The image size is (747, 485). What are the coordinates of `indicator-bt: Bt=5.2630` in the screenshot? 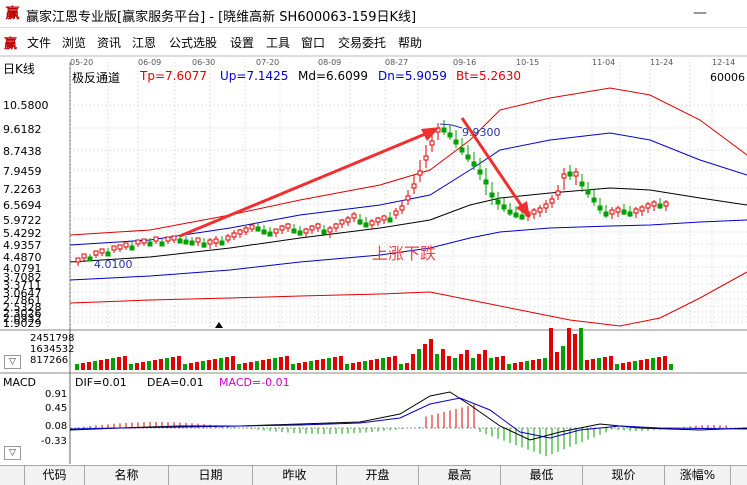 It's located at (488, 76).